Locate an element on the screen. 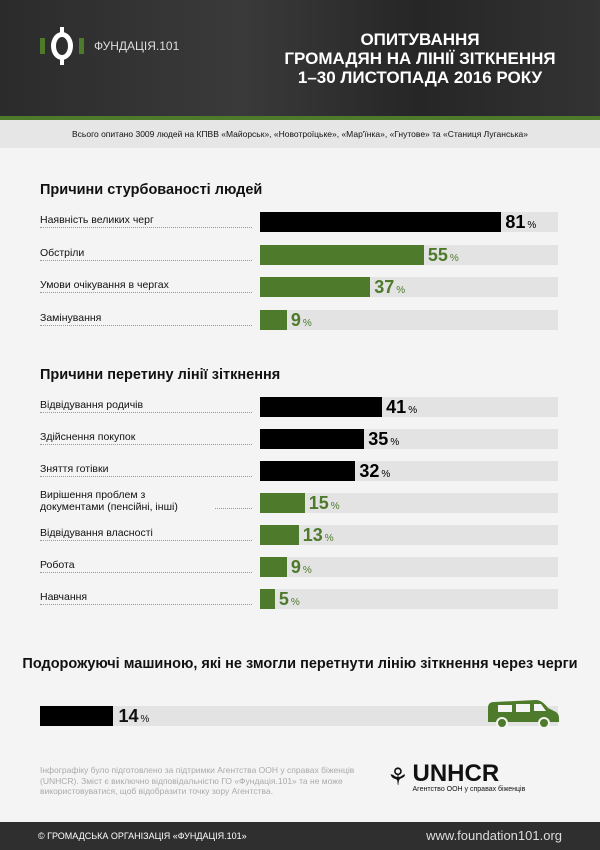 The width and height of the screenshot is (600, 850). bar-label: Зняття готівки is located at coordinates (145, 469).